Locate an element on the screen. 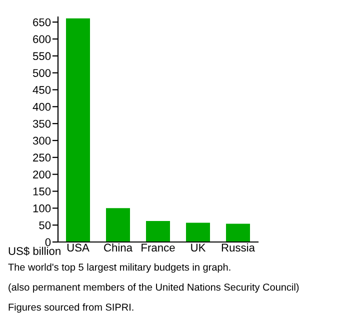 The width and height of the screenshot is (337, 333). y-tick-label: 350 is located at coordinates (41, 124).